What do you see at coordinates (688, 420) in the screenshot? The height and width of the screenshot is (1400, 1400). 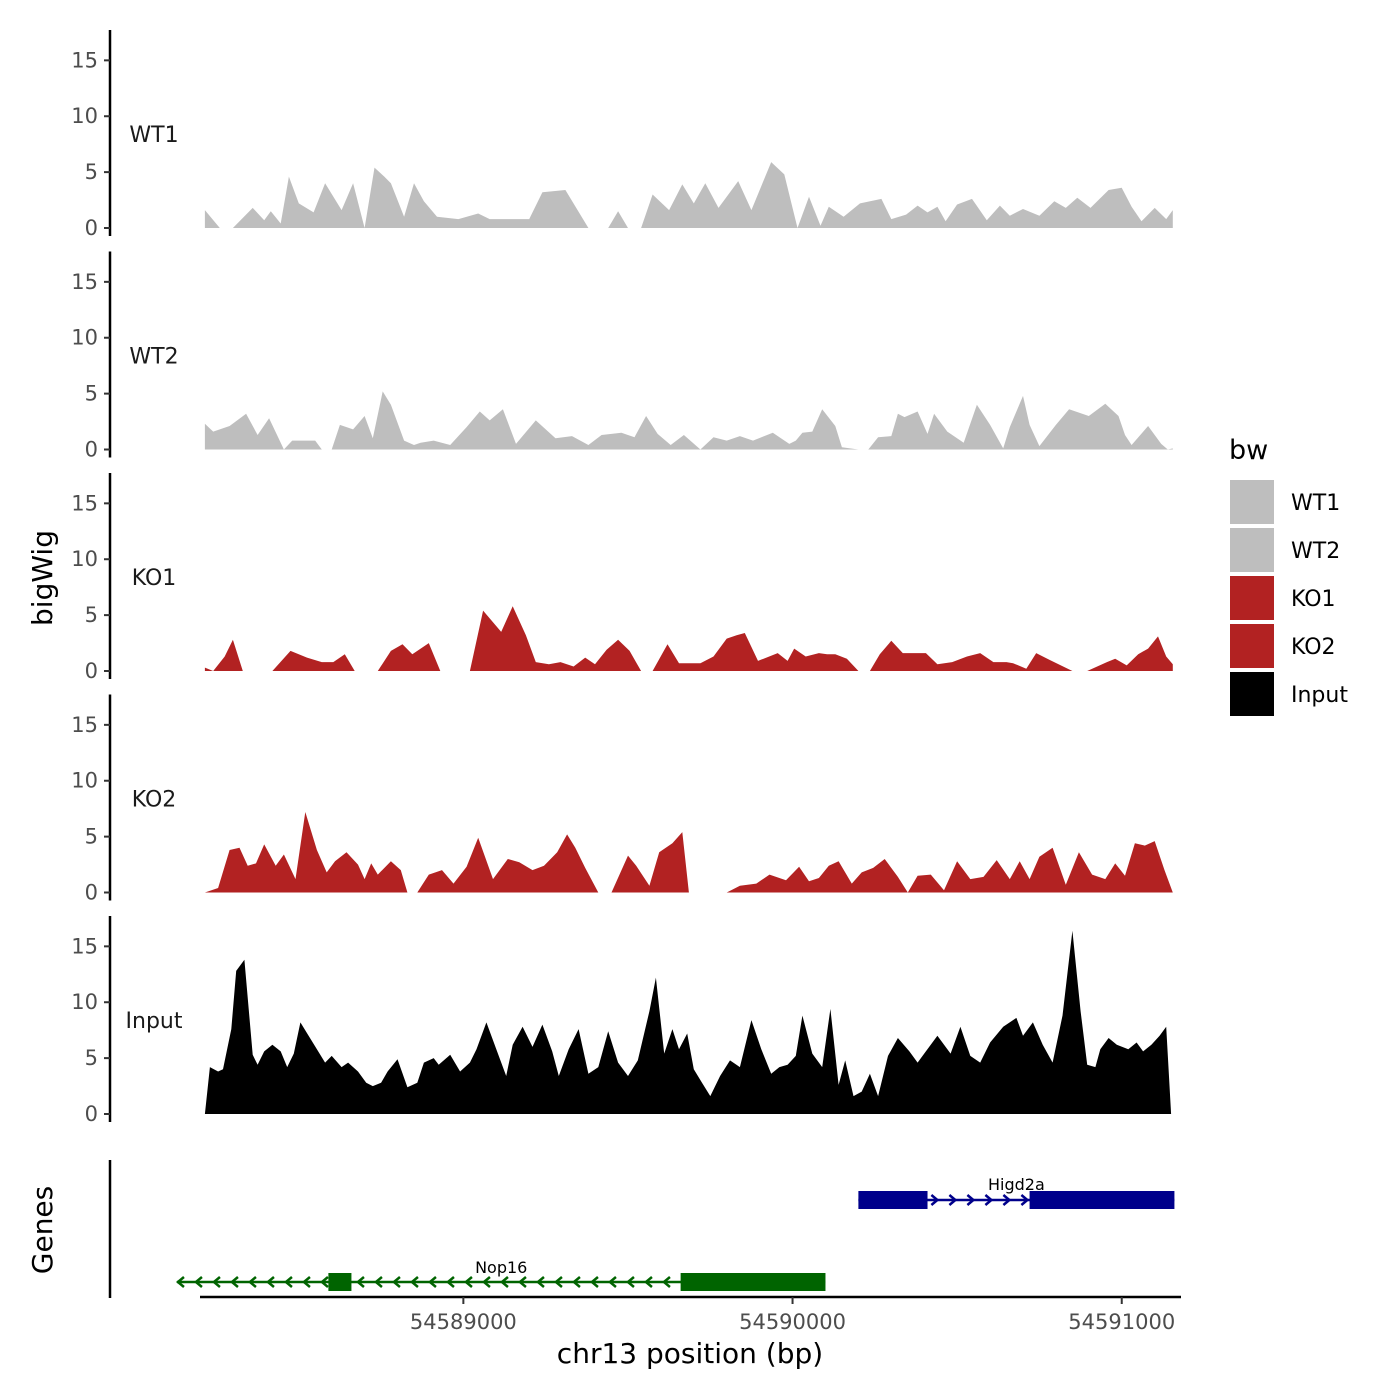 I see `signal-area-wt2` at bounding box center [688, 420].